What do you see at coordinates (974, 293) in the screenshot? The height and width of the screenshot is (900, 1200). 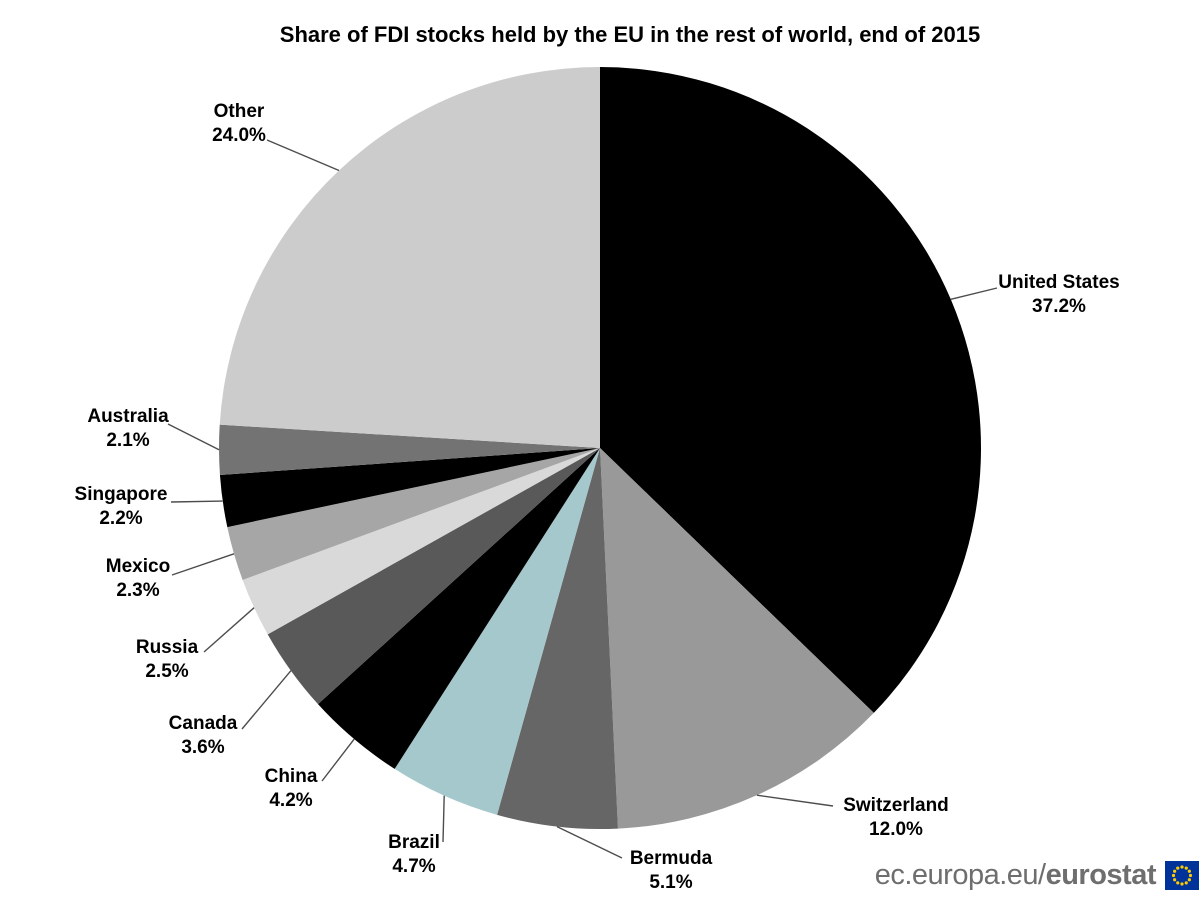 I see `leader-line-united-states` at bounding box center [974, 293].